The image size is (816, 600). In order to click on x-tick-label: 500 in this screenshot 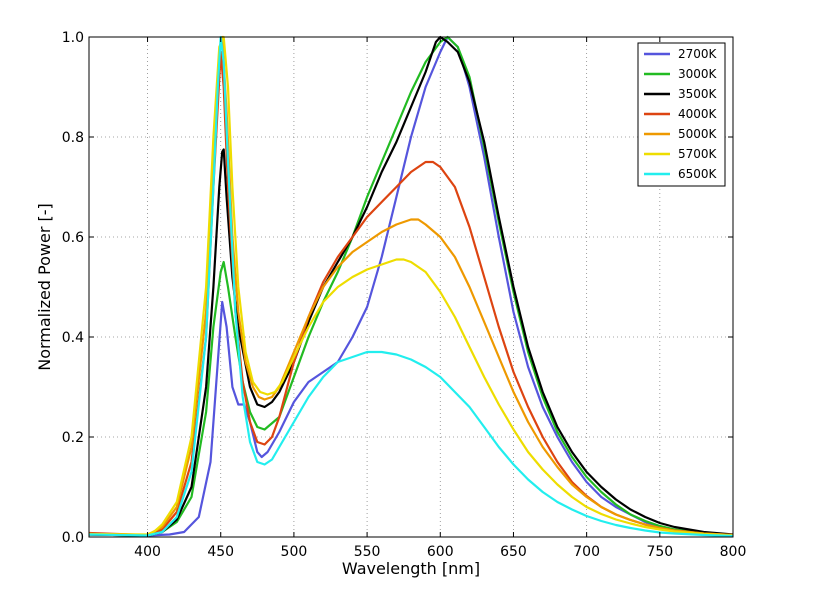, I will do `click(294, 552)`.